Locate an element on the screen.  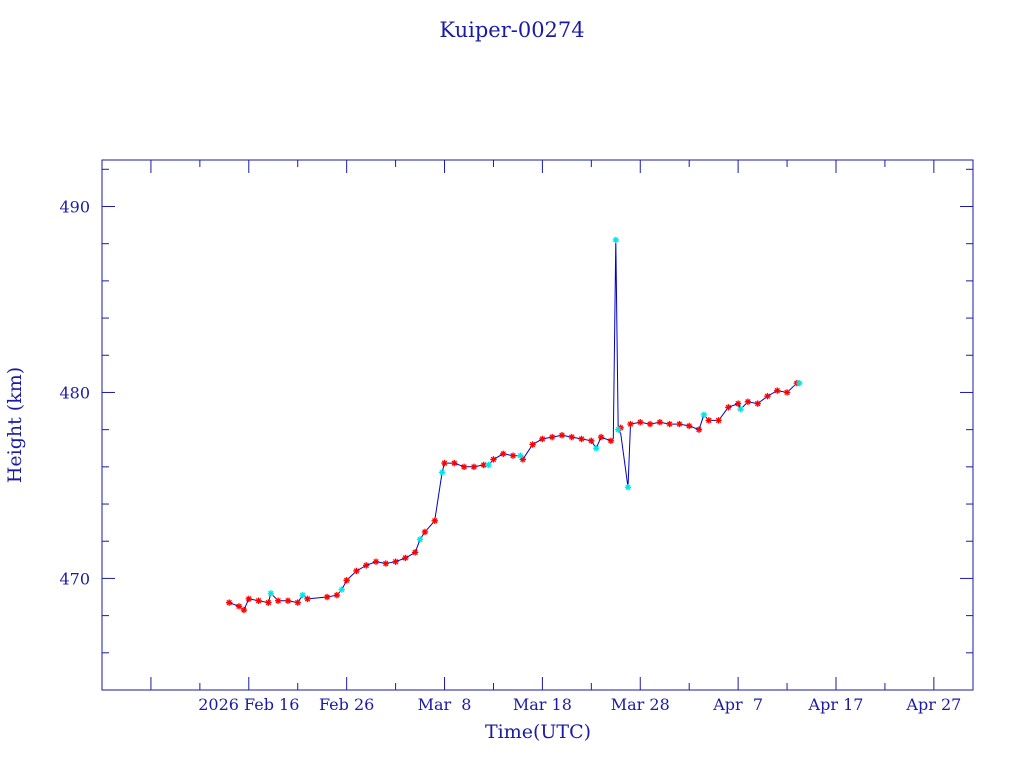
x-tick-label: Apr 17 is located at coordinates (836, 704).